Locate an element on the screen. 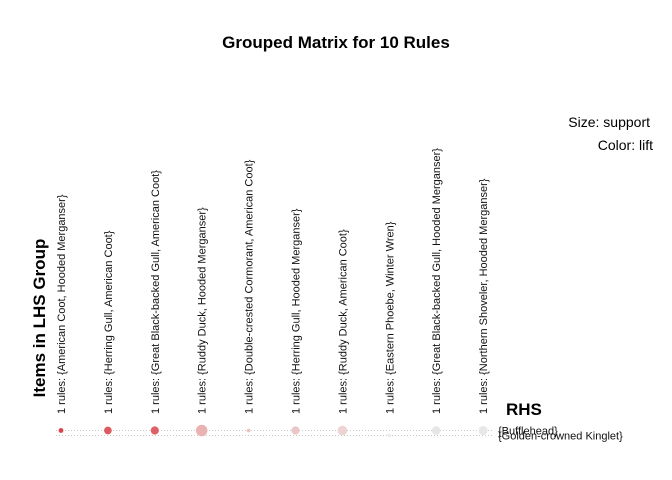 This screenshot has width=672, height=480. column-label: 1 rules: {Herring Gull, American Coot} is located at coordinates (109, 322).